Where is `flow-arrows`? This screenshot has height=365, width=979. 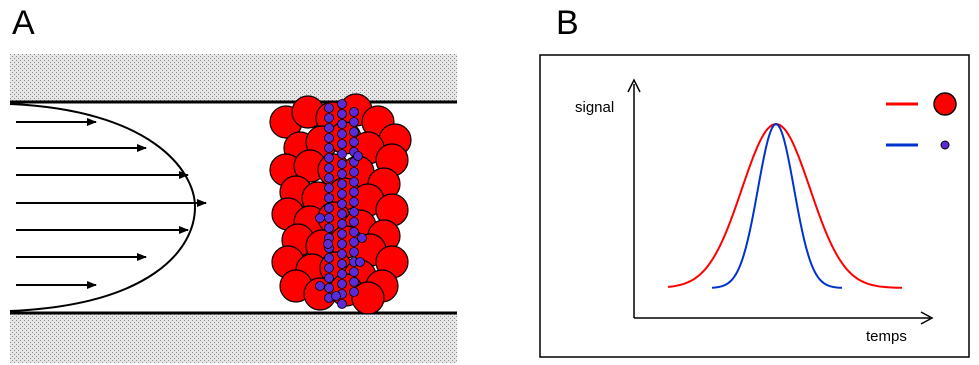 flow-arrows is located at coordinates (111, 203).